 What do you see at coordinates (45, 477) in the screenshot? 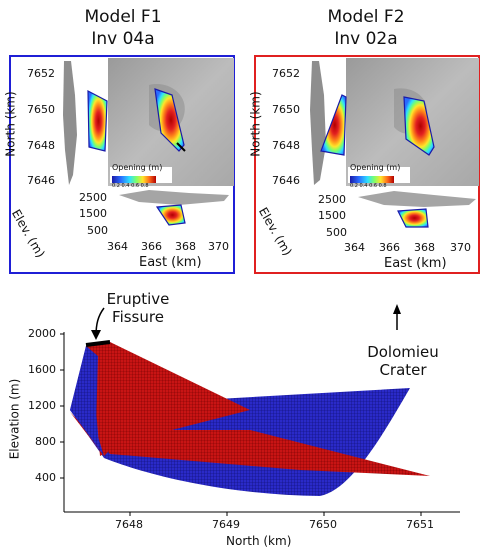
I see `y-tick-400: 400` at bounding box center [45, 477].